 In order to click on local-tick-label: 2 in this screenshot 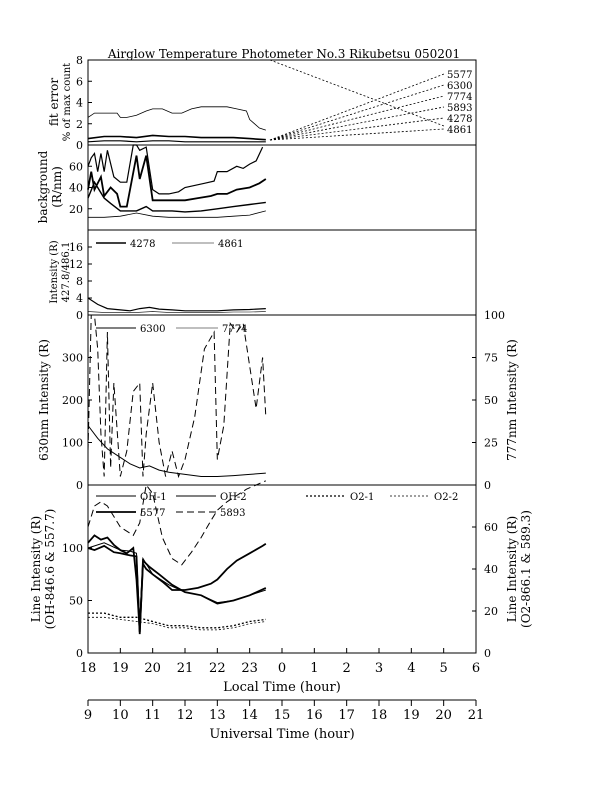, I will do `click(347, 668)`.